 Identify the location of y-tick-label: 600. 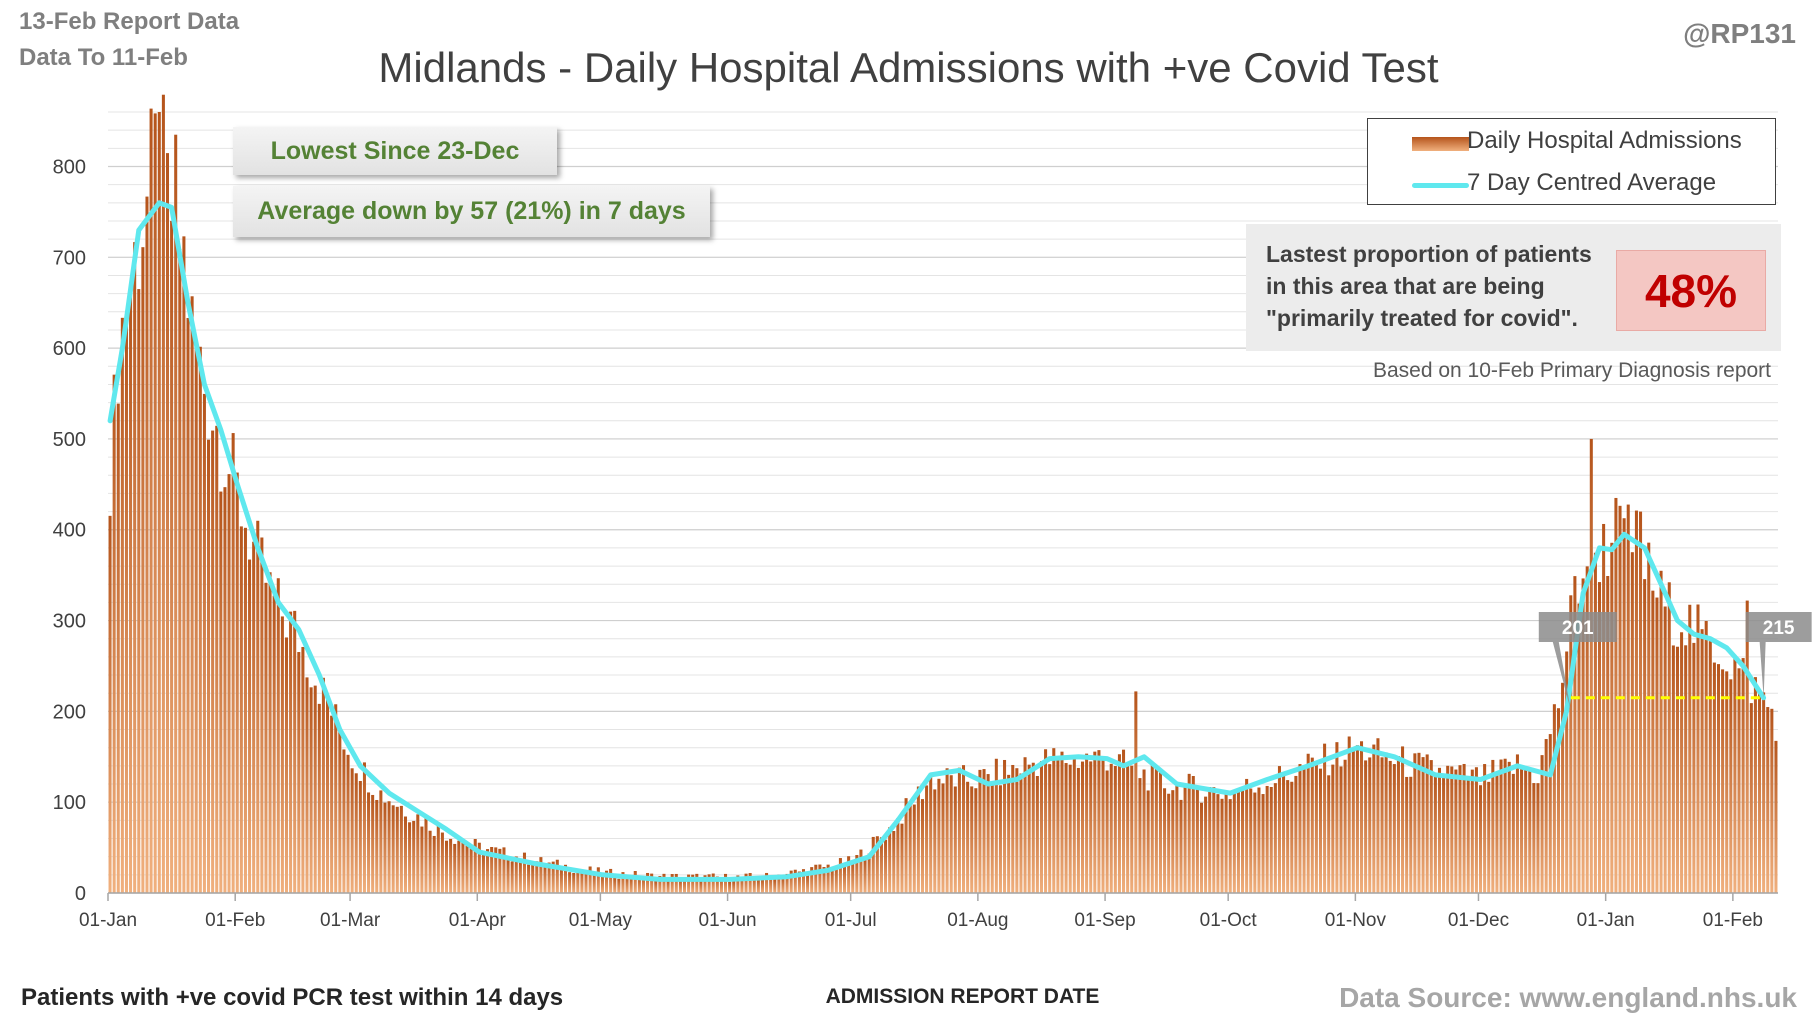
(69, 349).